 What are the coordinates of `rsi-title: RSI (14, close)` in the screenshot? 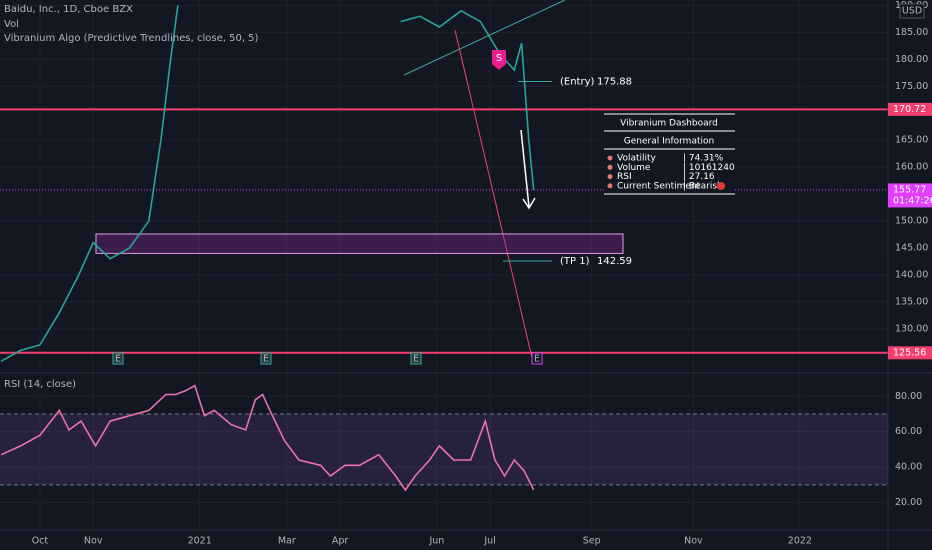 It's located at (40, 384).